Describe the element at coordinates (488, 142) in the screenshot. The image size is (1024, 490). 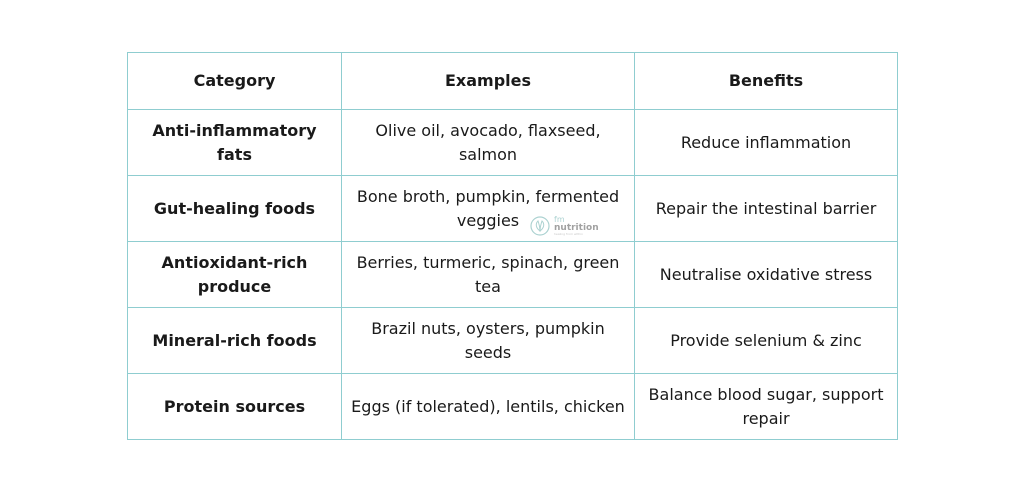
I see `examples-cell: Olive oil, avocado, flaxseed, salmon` at that location.